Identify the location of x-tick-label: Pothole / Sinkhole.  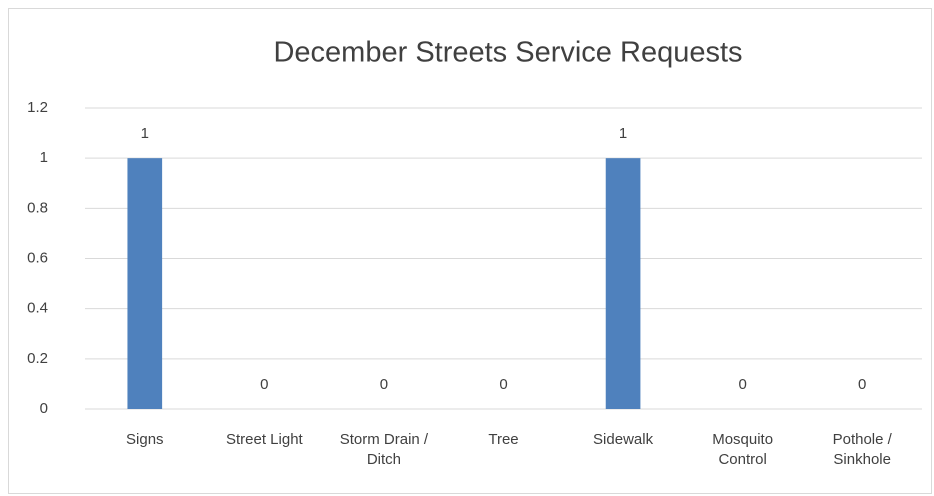
(862, 449).